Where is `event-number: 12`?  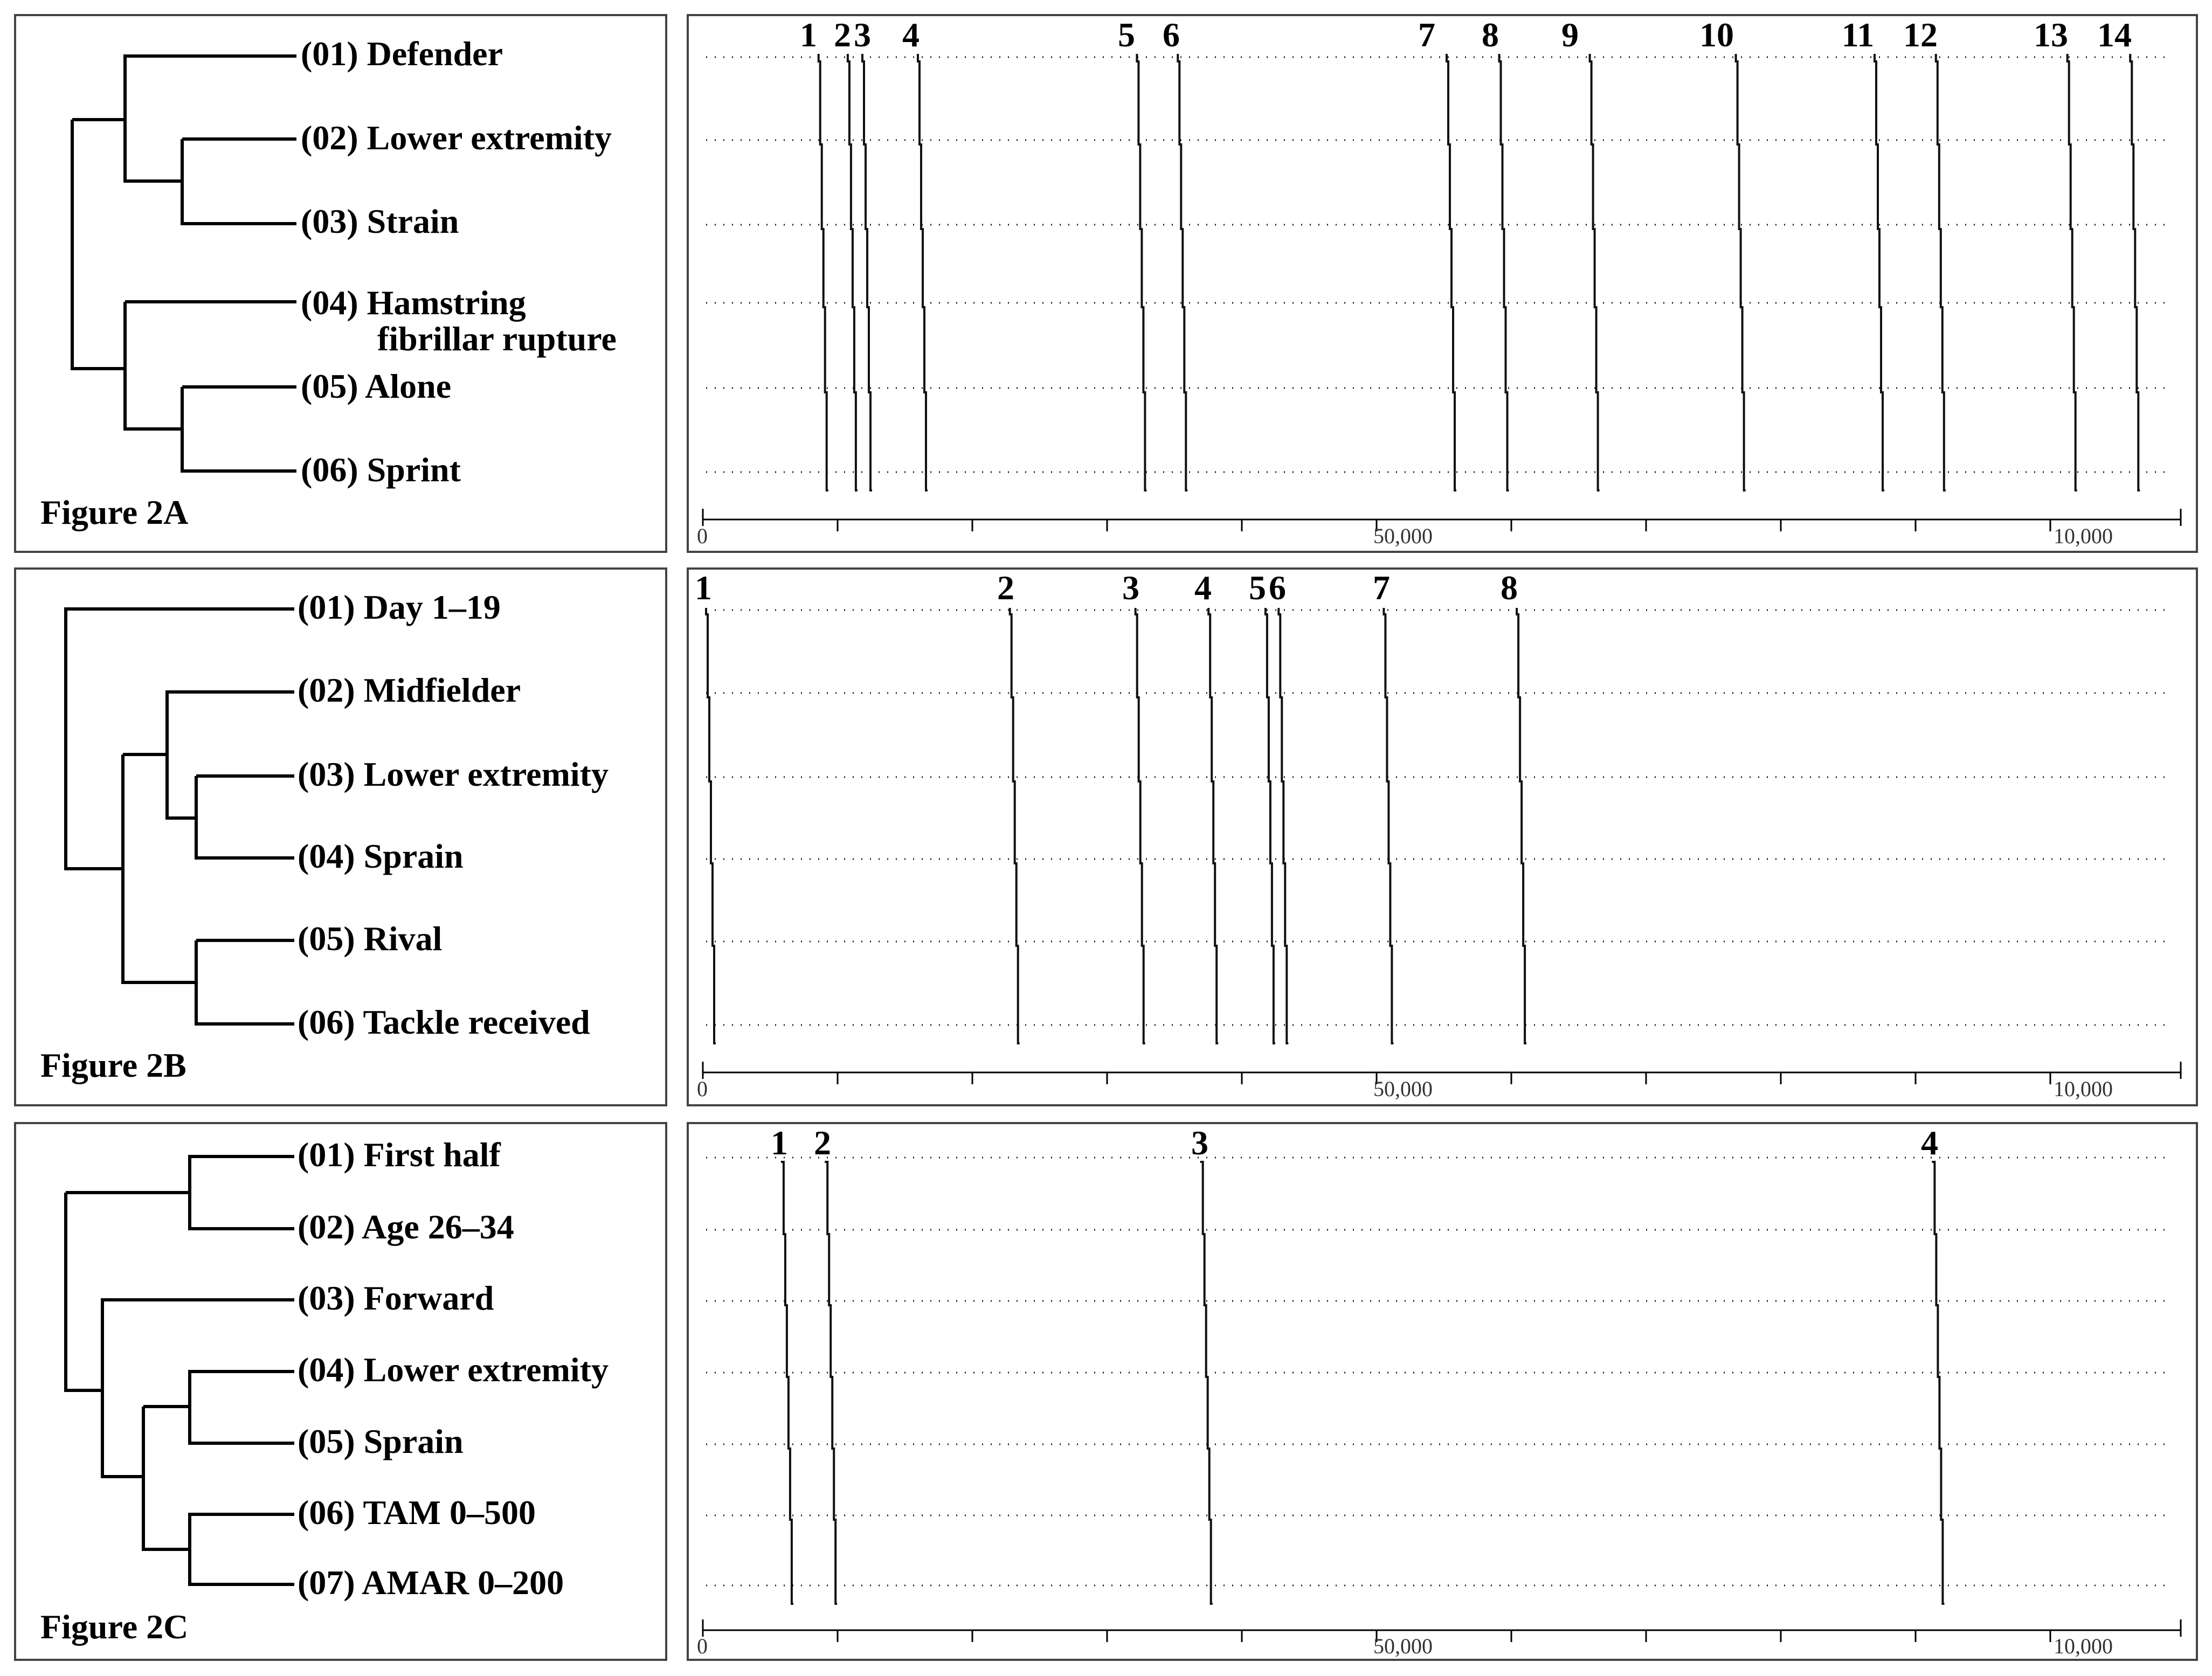 event-number: 12 is located at coordinates (1920, 35).